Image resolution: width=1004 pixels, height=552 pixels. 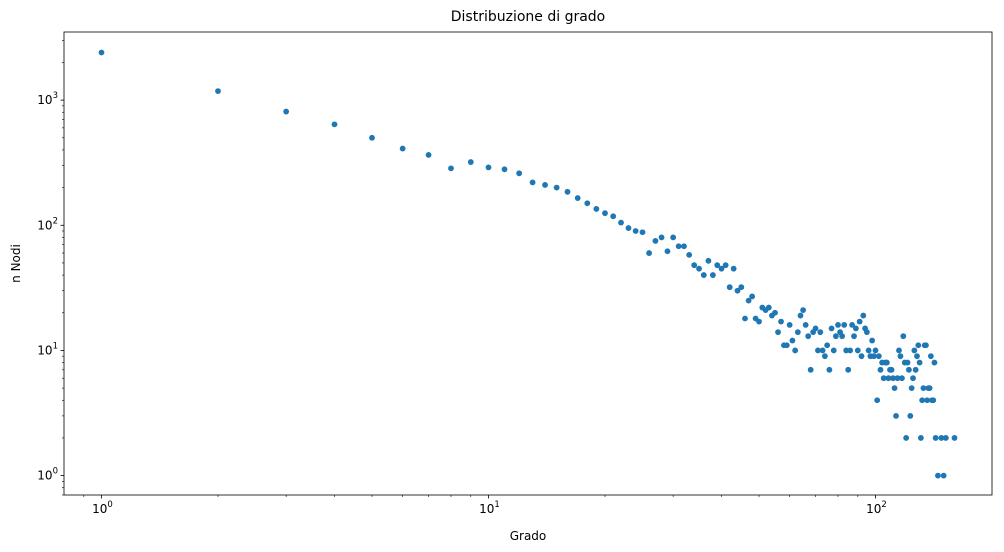 I want to click on y-tick-label: 10², so click(x=47, y=224).